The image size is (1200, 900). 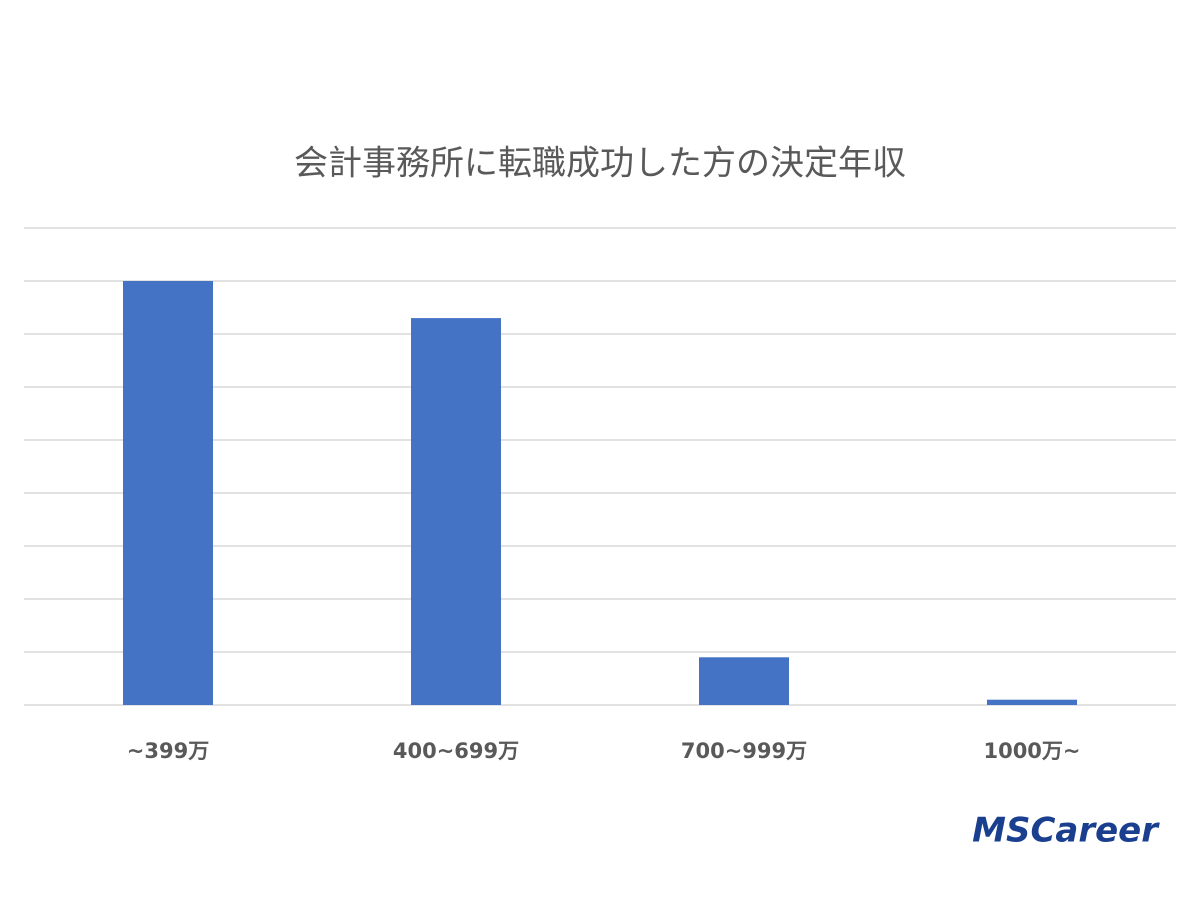 What do you see at coordinates (1031, 751) in the screenshot?
I see `x-tick-label: 1000万~` at bounding box center [1031, 751].